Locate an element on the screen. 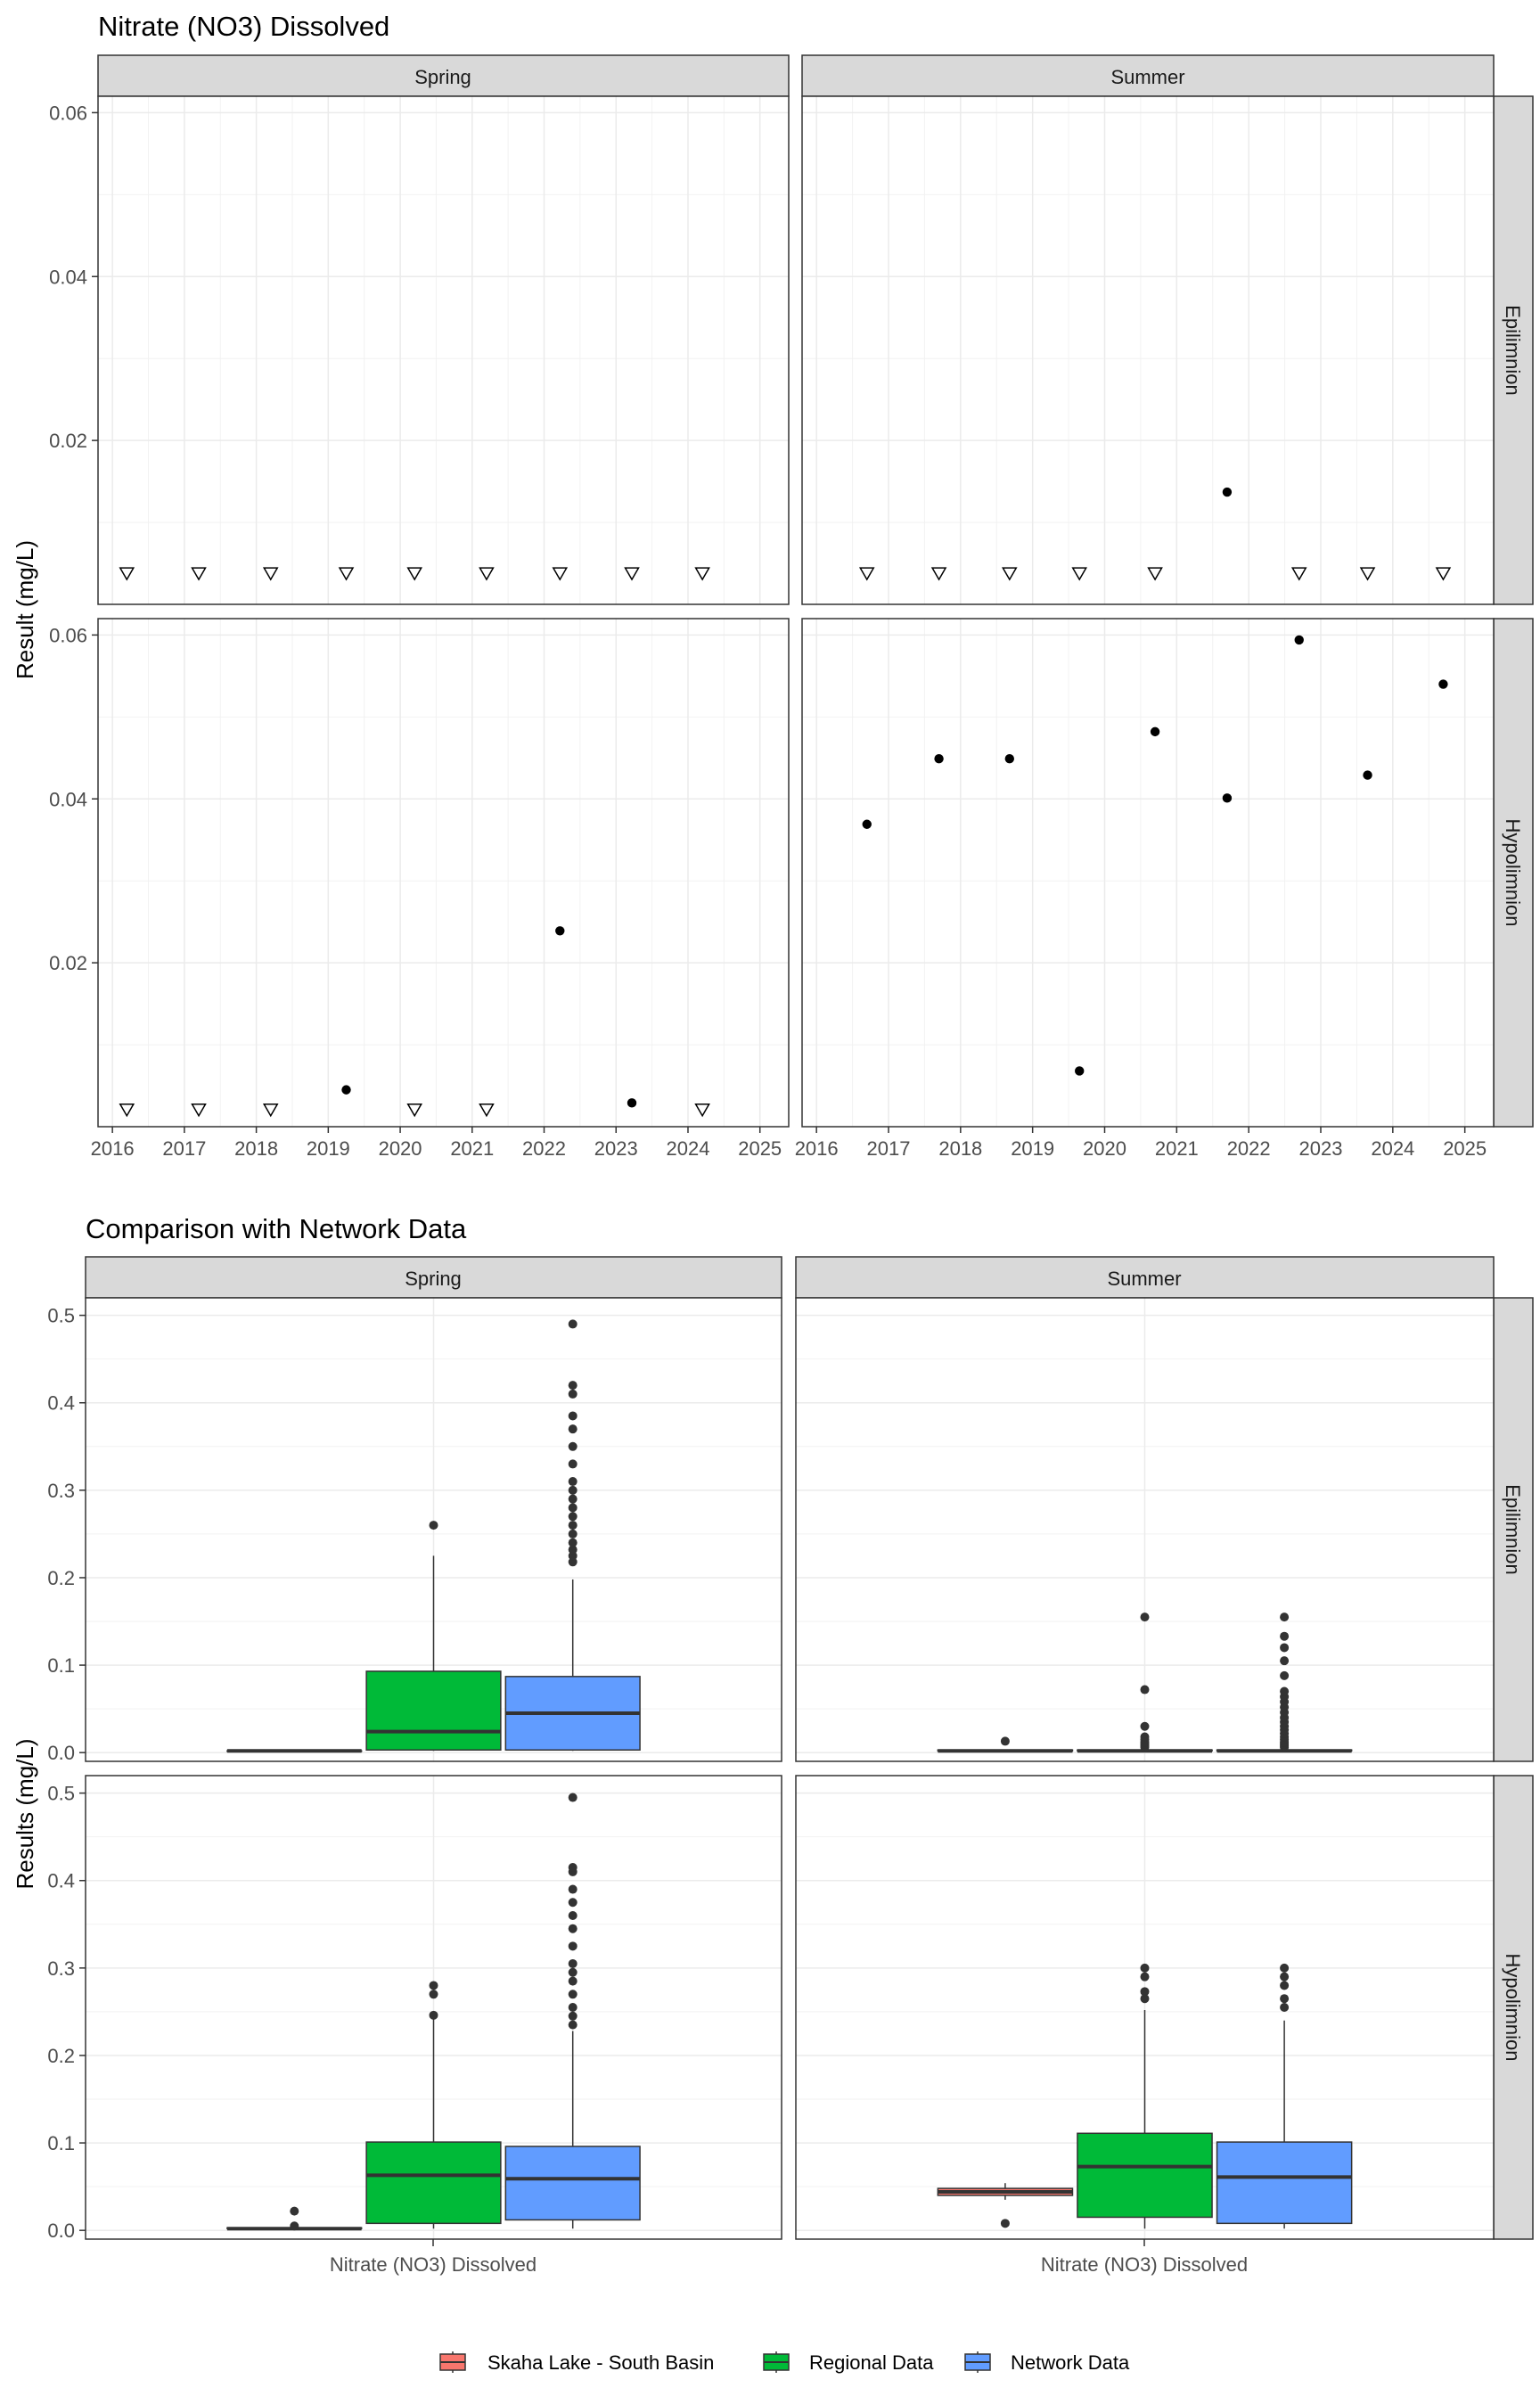 The height and width of the screenshot is (2396, 1540). x-tick-label: 2020 is located at coordinates (400, 1148).